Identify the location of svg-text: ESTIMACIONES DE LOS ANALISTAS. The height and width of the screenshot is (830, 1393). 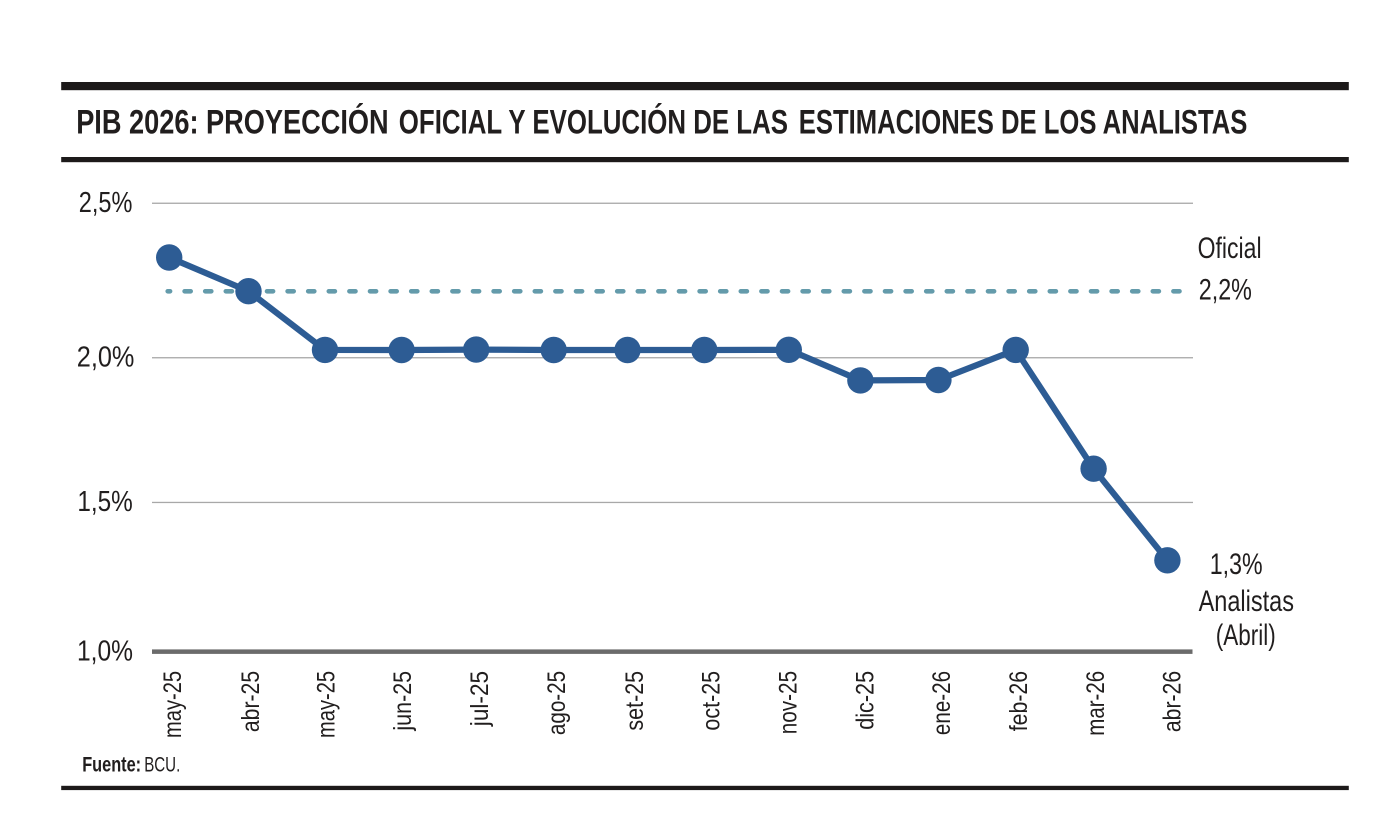
(1023, 122).